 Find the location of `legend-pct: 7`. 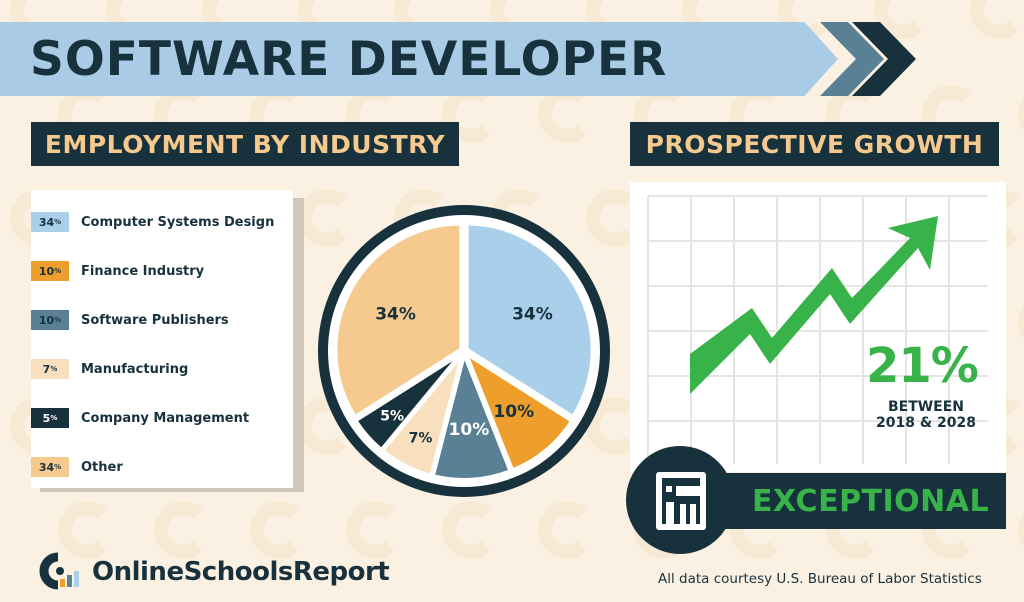

legend-pct: 7 is located at coordinates (46, 369).